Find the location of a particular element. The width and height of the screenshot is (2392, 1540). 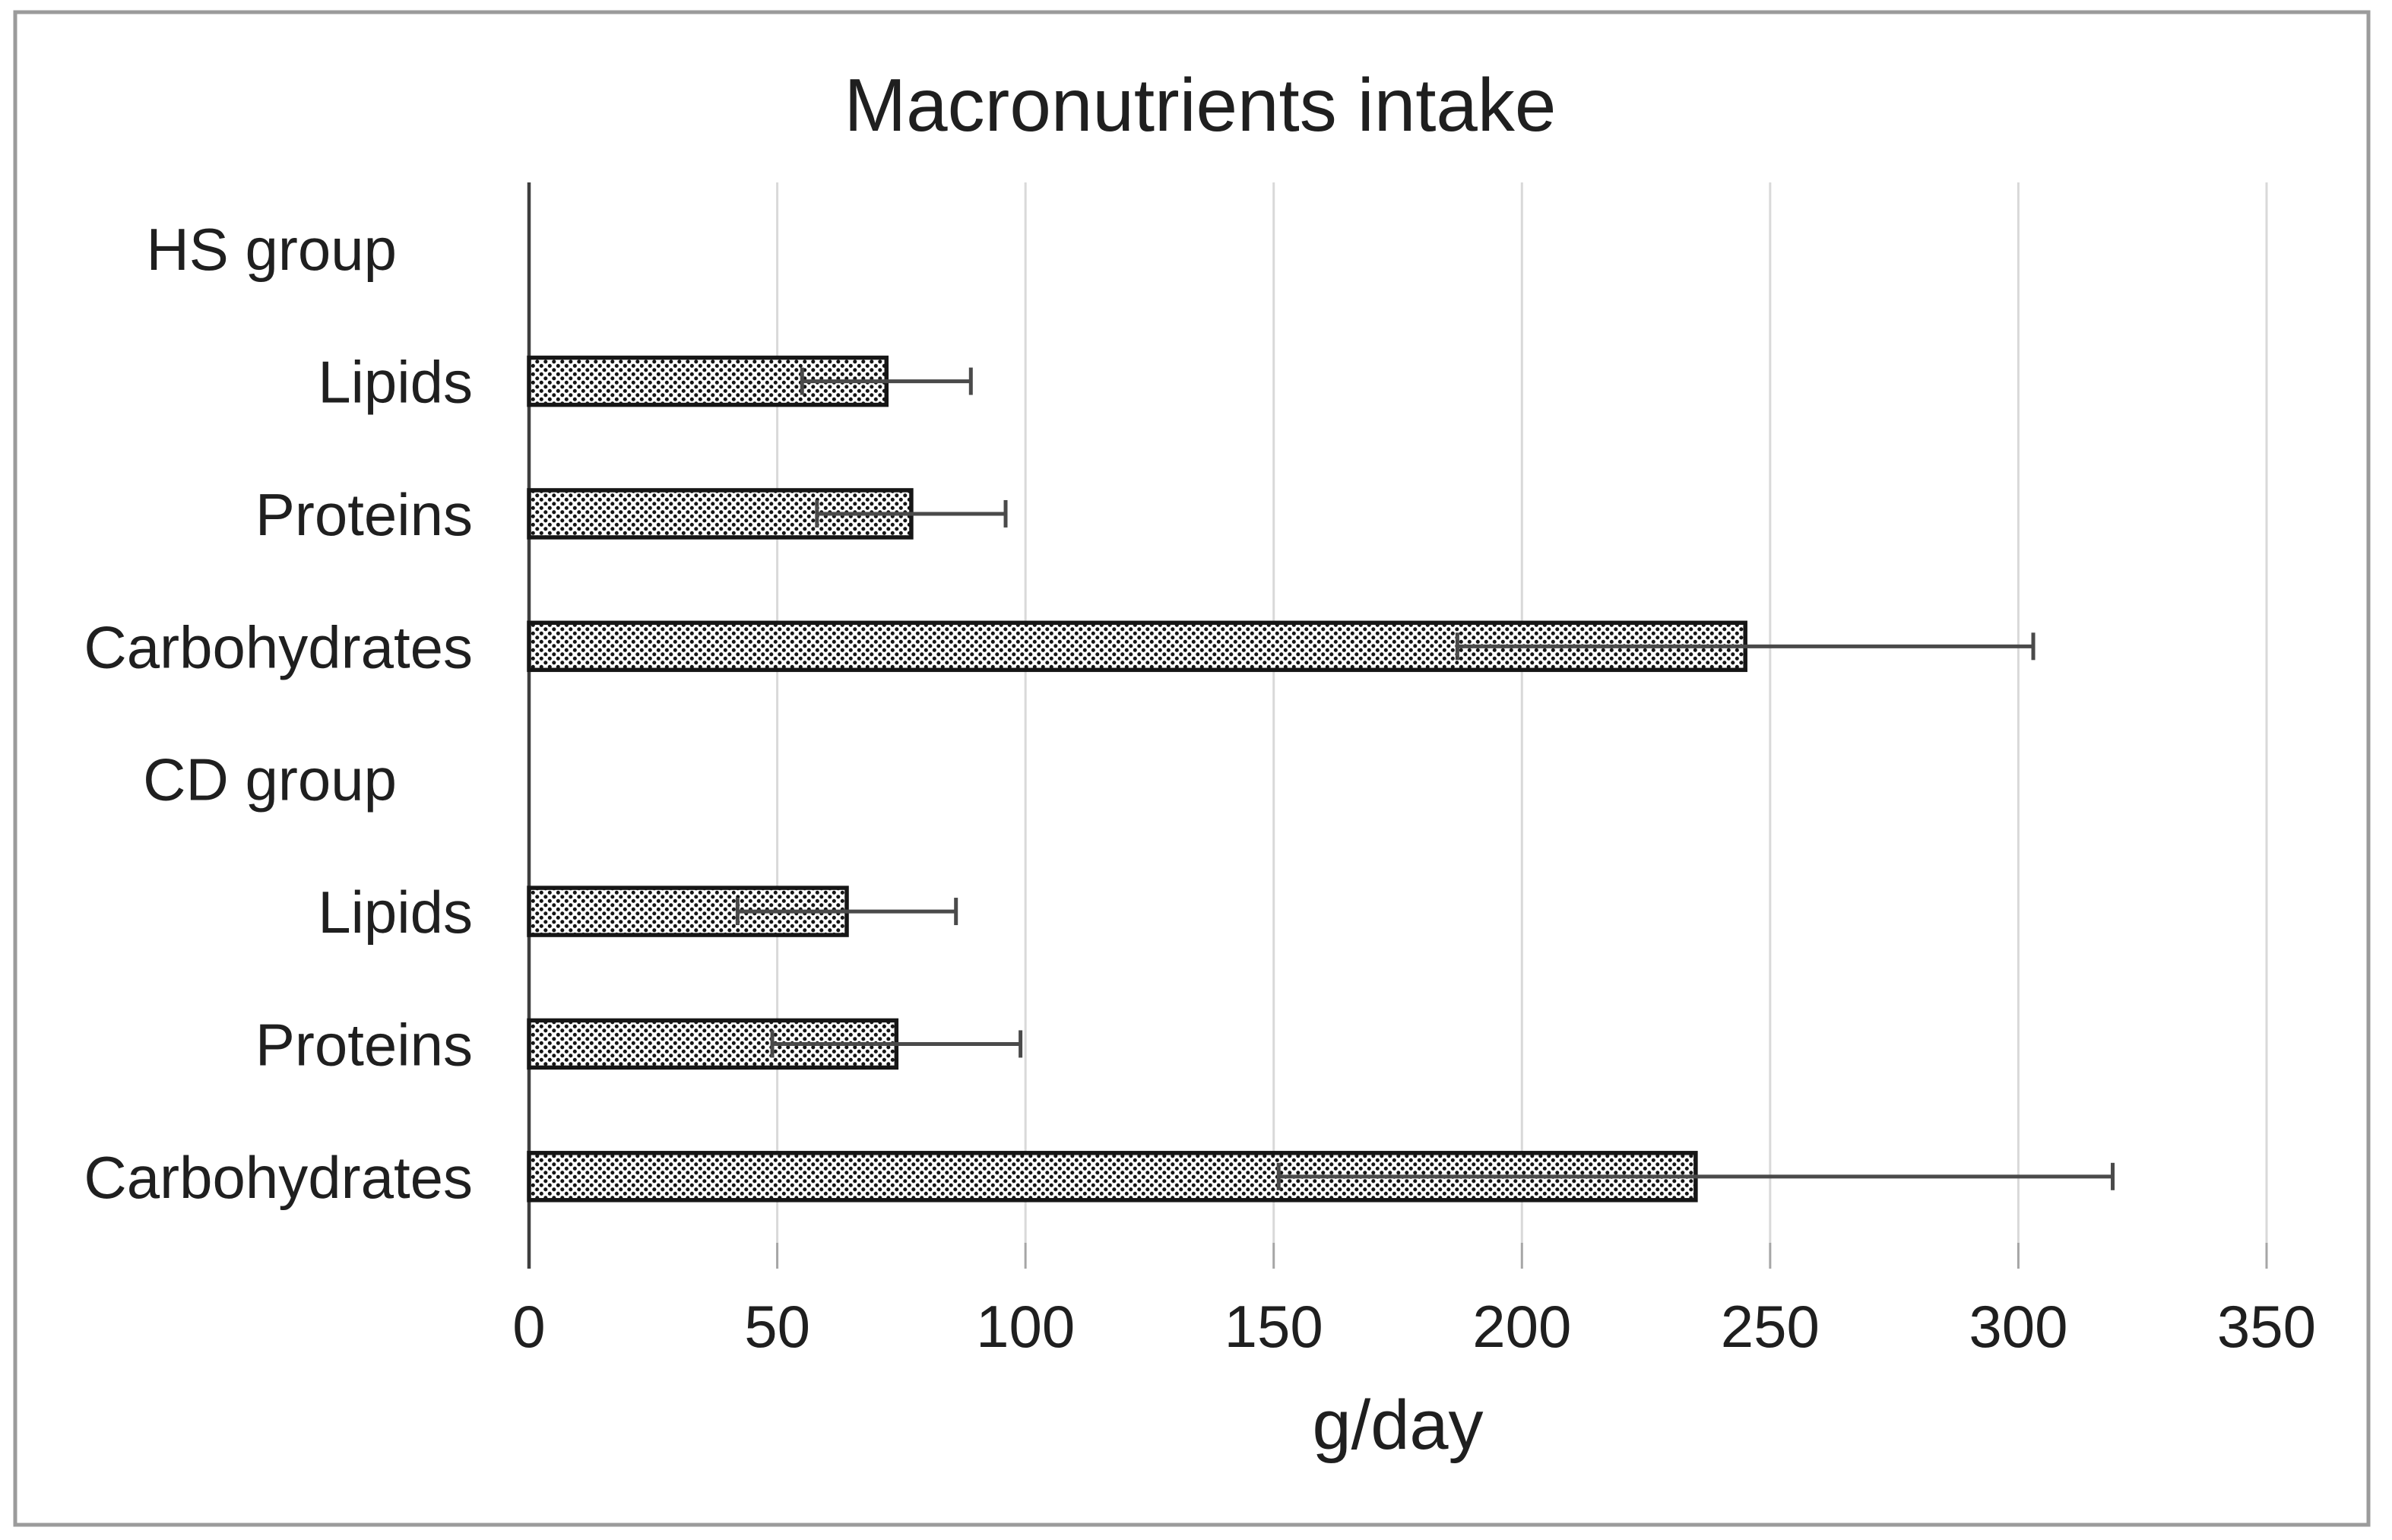

bar-carbohydrates-group2 is located at coordinates (1112, 1177).